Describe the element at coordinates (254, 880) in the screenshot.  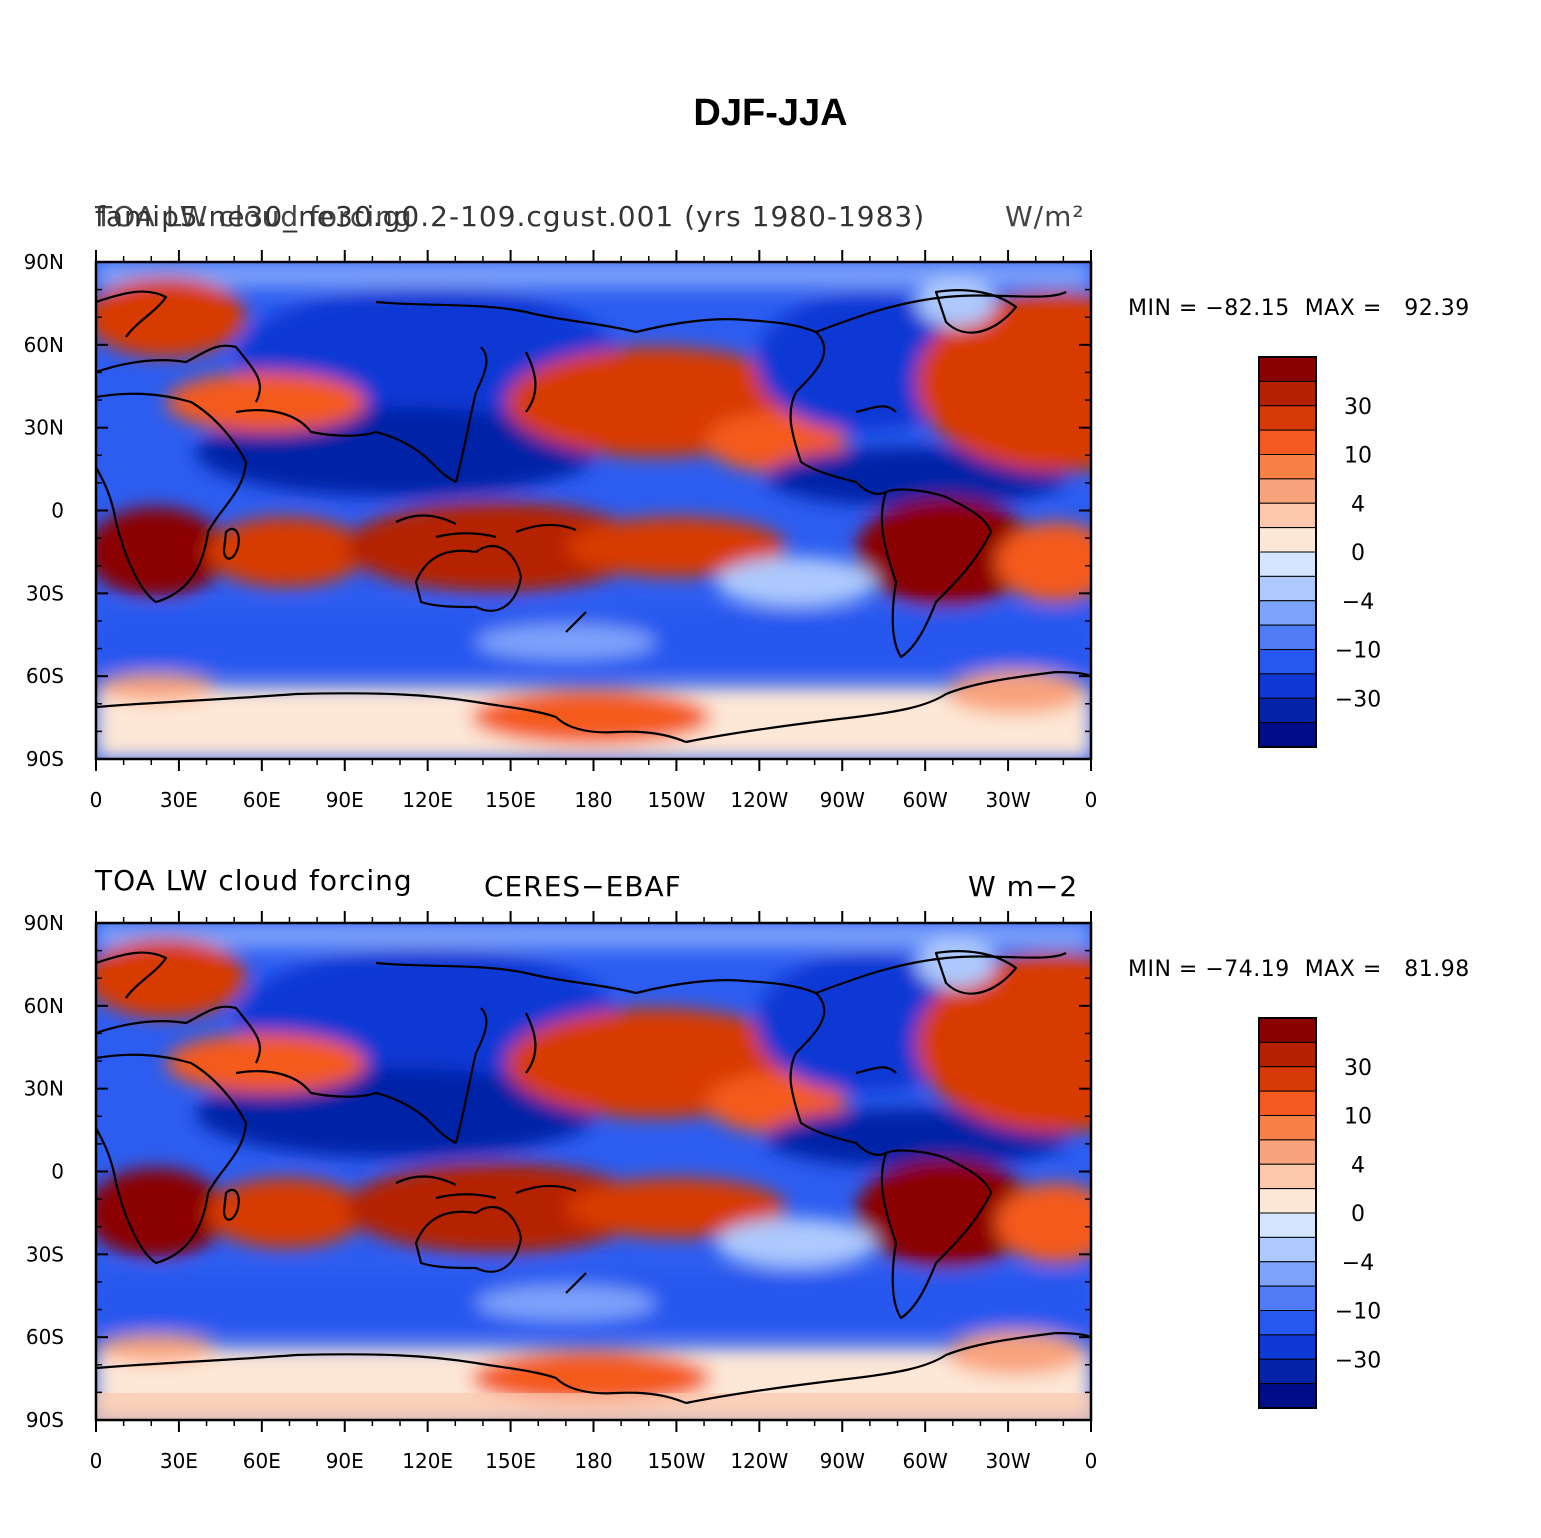
I see `panel2-title-left: TOA LW cloud forcing` at that location.